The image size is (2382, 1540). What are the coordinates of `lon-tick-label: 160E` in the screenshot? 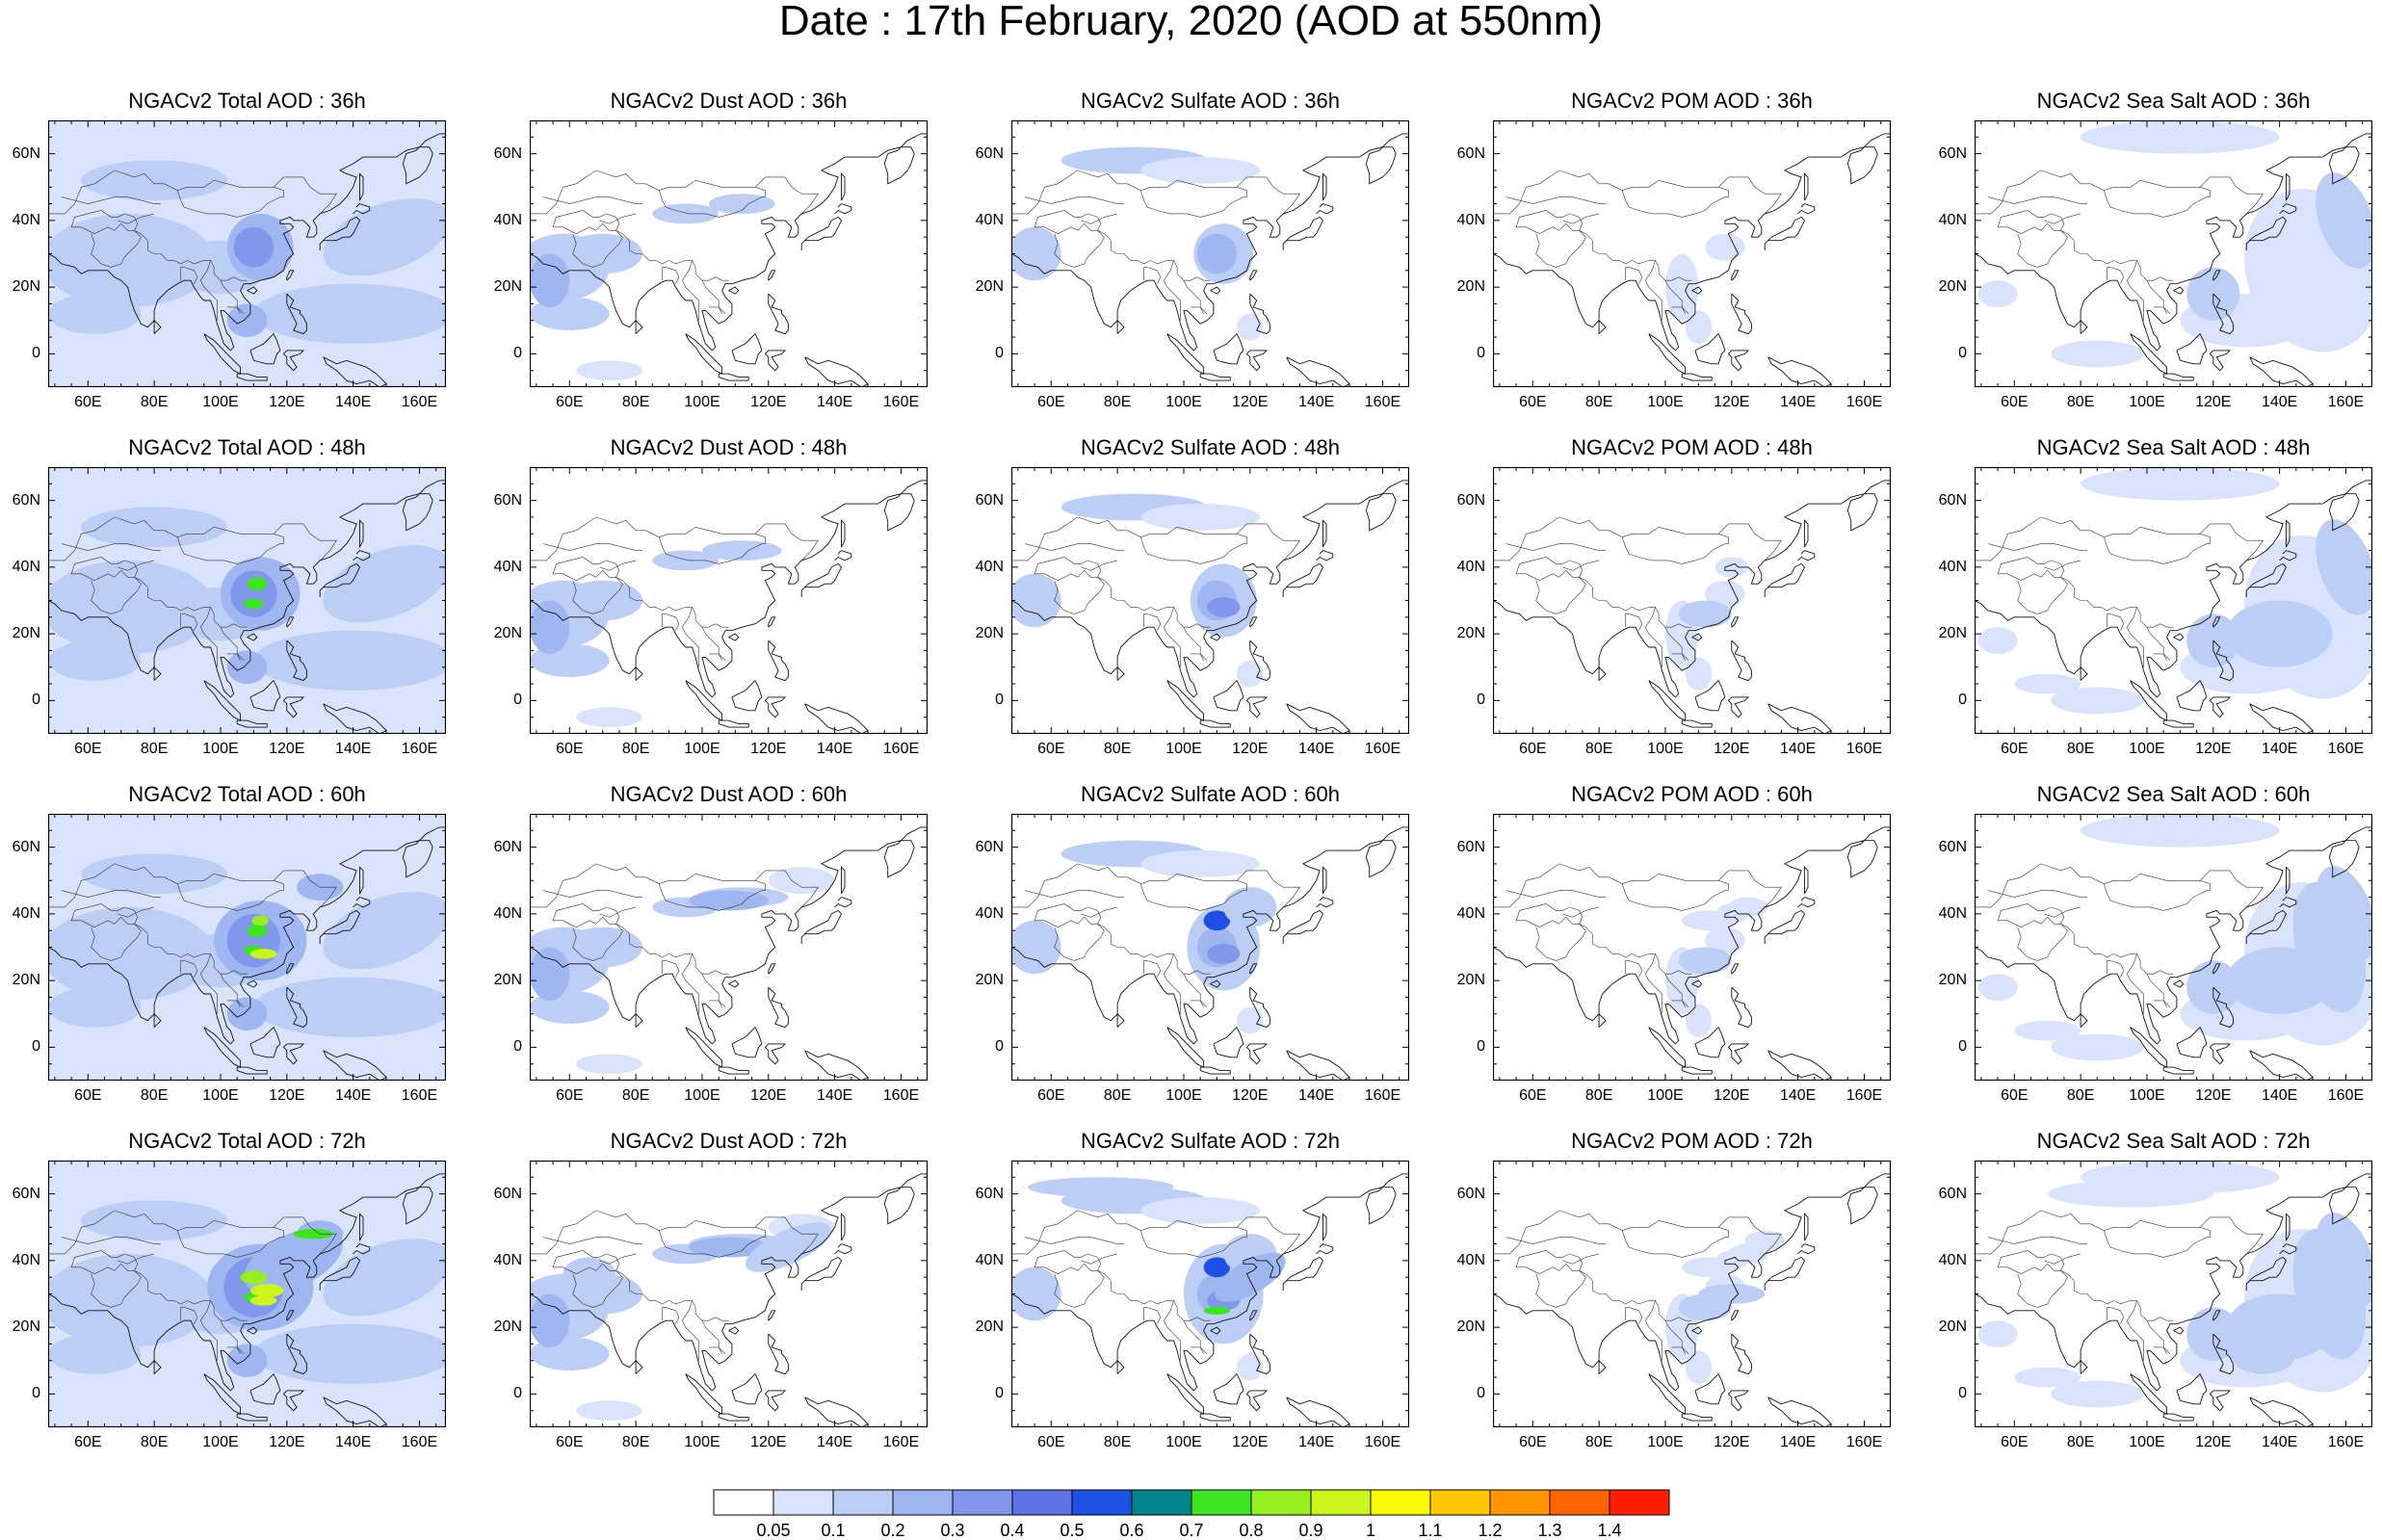 It's located at (1382, 749).